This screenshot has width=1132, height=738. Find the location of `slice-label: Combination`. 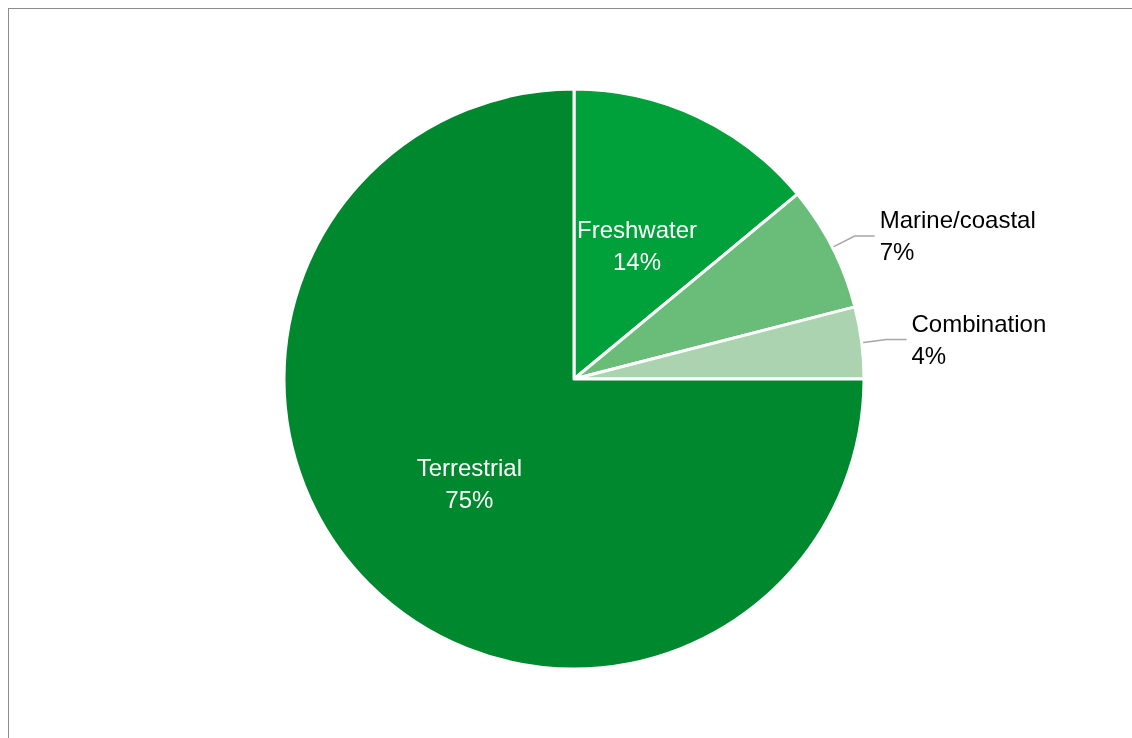

slice-label: Combination is located at coordinates (979, 324).